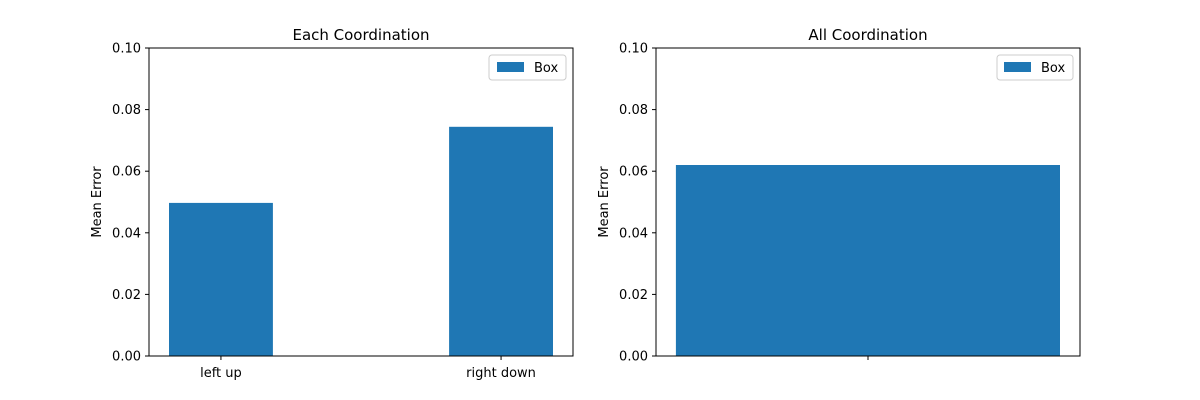  What do you see at coordinates (360, 35) in the screenshot?
I see `chart-title: Each Coordination` at bounding box center [360, 35].